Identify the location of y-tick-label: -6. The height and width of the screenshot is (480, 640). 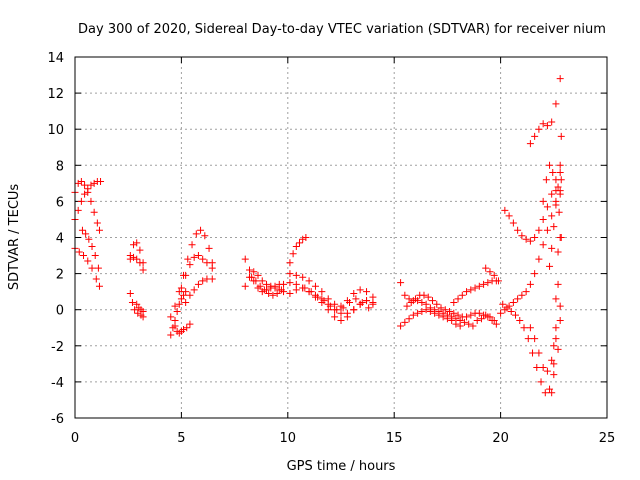
(57, 419).